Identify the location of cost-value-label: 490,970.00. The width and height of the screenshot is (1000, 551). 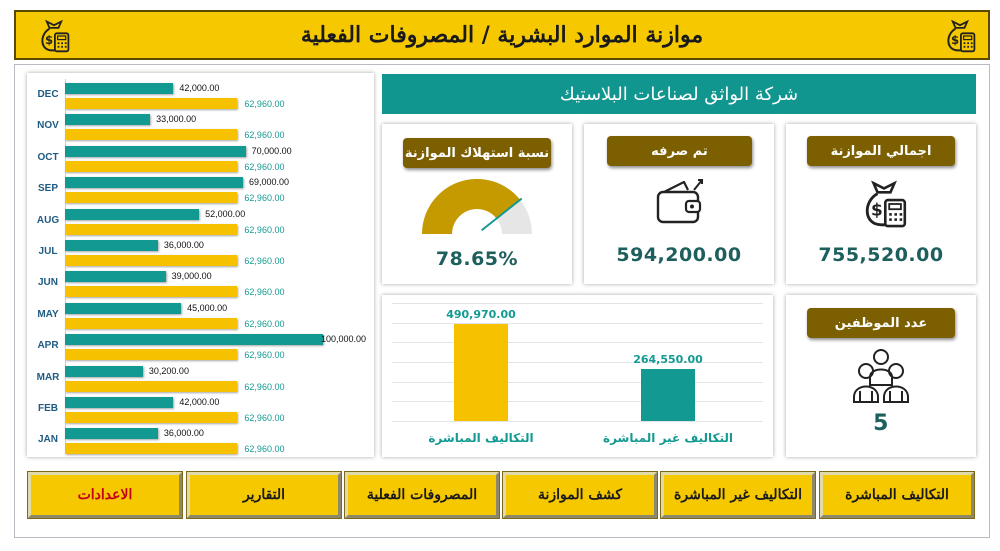
(481, 315).